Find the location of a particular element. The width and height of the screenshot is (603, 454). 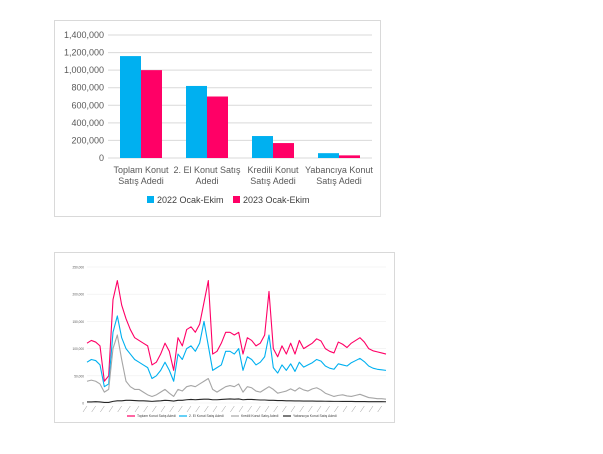

x-category-label: 2. El Konut Satış is located at coordinates (207, 170).